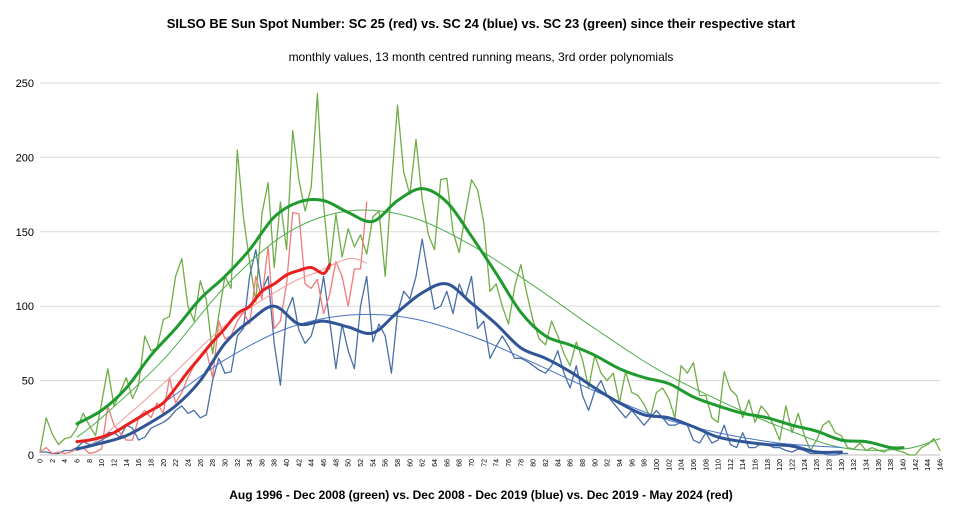 This screenshot has width=962, height=520. I want to click on x-tick-label: 34, so click(250, 463).